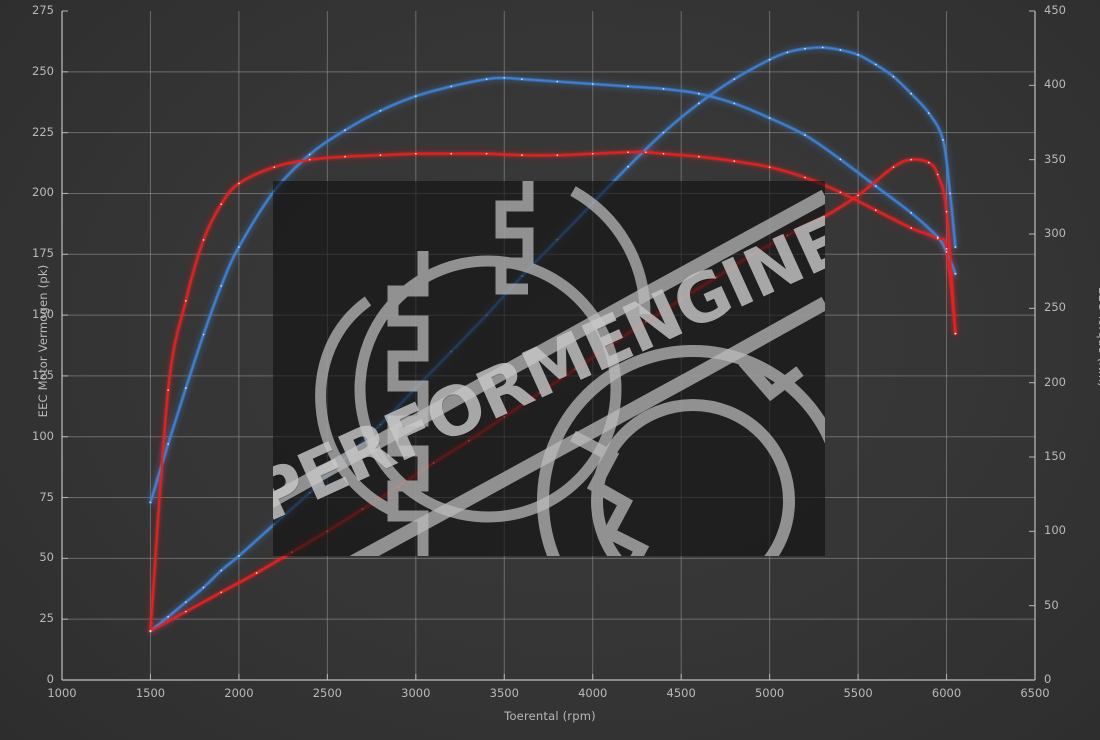  I want to click on y-tick-left-50: 50, so click(46, 557).